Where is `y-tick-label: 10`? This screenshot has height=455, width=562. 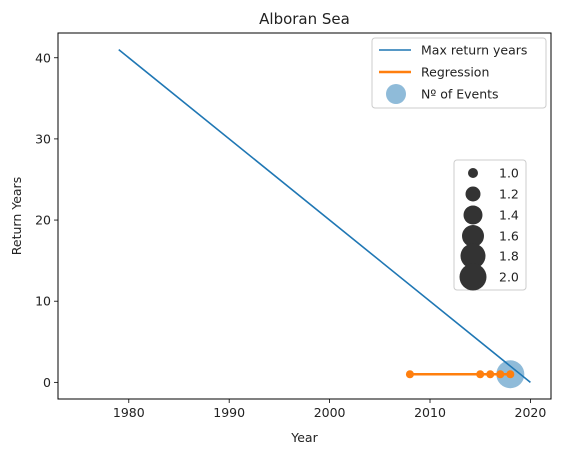 y-tick-label: 10 is located at coordinates (43, 301).